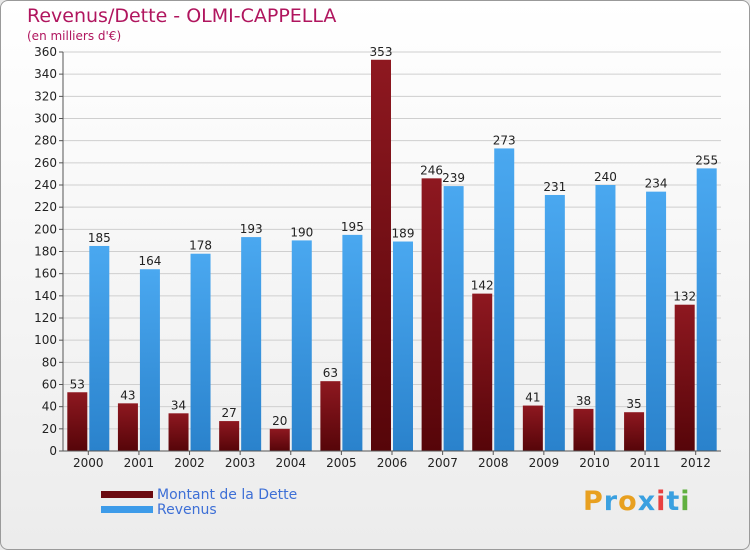 This screenshot has width=750, height=550. What do you see at coordinates (127, 395) in the screenshot?
I see `value-label-debt: 43` at bounding box center [127, 395].